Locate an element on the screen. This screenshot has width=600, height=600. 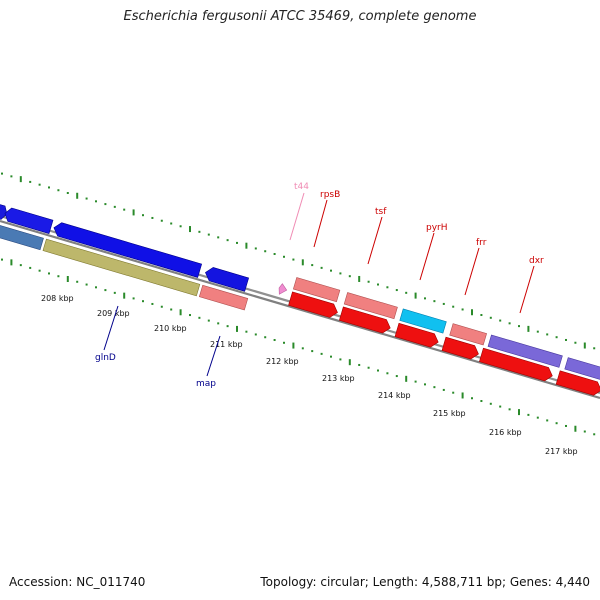
gene-tsf is located at coordinates (370, 306).